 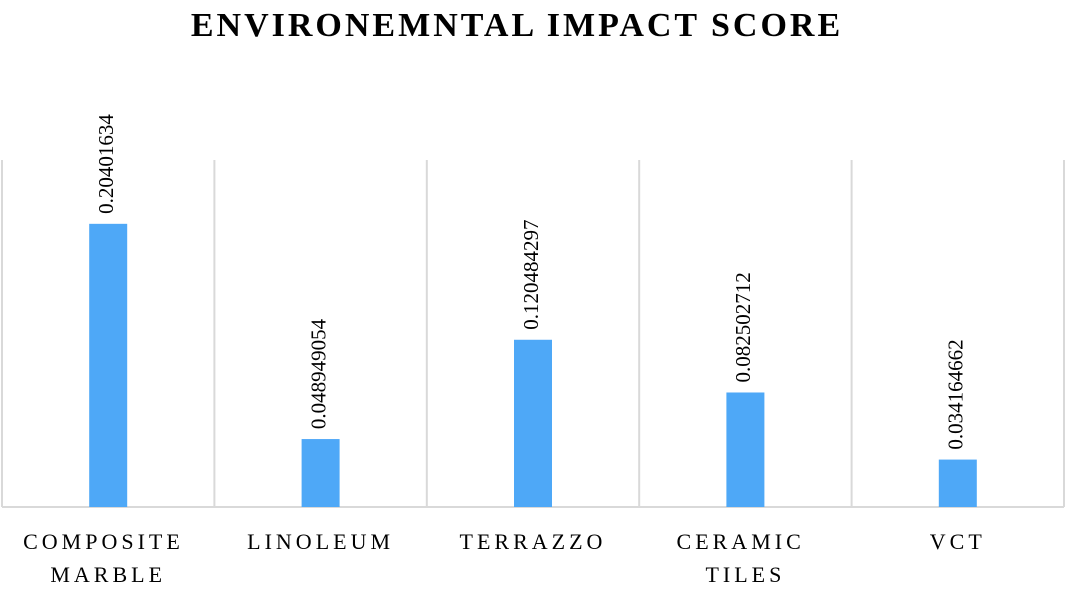 What do you see at coordinates (517, 25) in the screenshot?
I see `chart-title: ENVIRONEMNTAL IMPACT SCORE` at bounding box center [517, 25].